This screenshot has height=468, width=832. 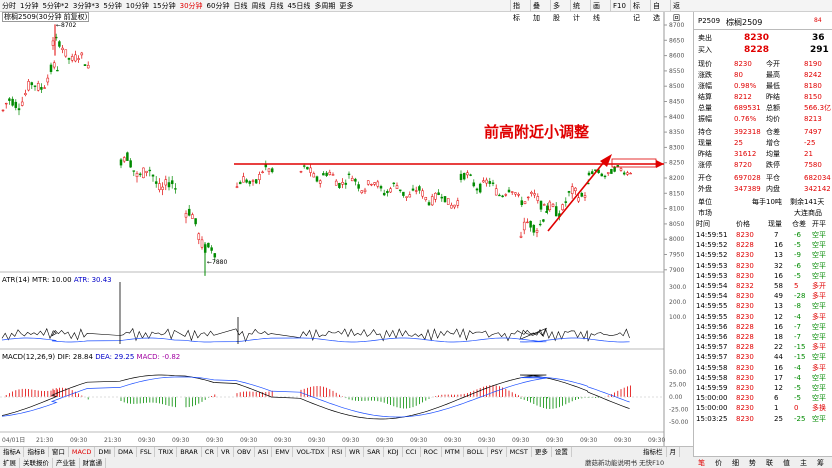 I want to click on stat-label: 仓差, so click(x=773, y=132).